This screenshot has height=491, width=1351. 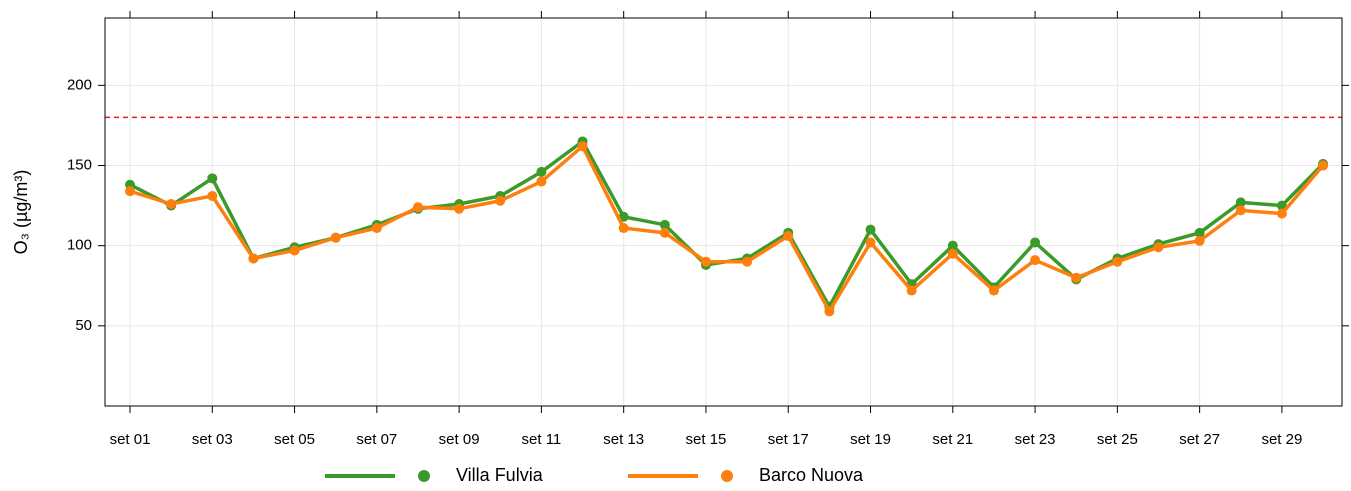 I want to click on x-tick-label: set 11, so click(x=542, y=439).